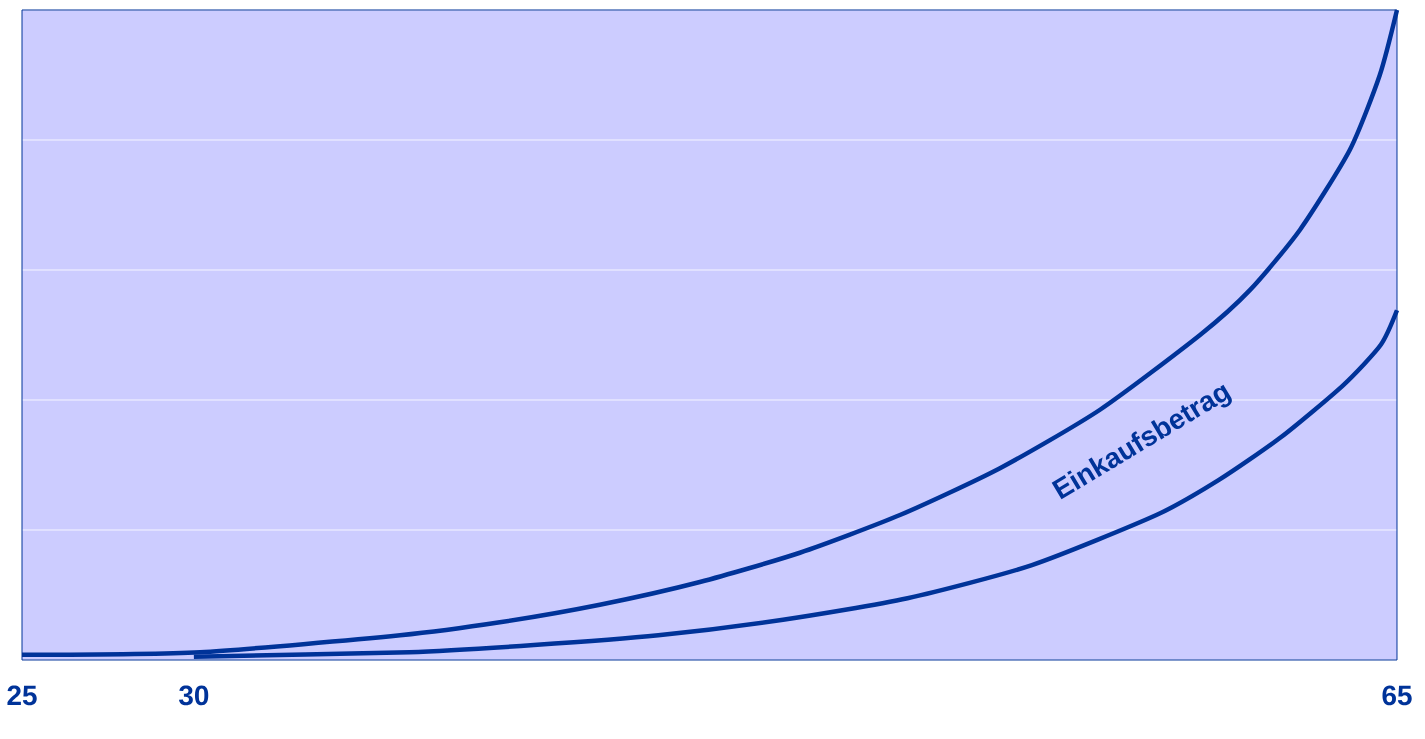 The height and width of the screenshot is (739, 1425). I want to click on x-tick-label: 30, so click(194, 695).